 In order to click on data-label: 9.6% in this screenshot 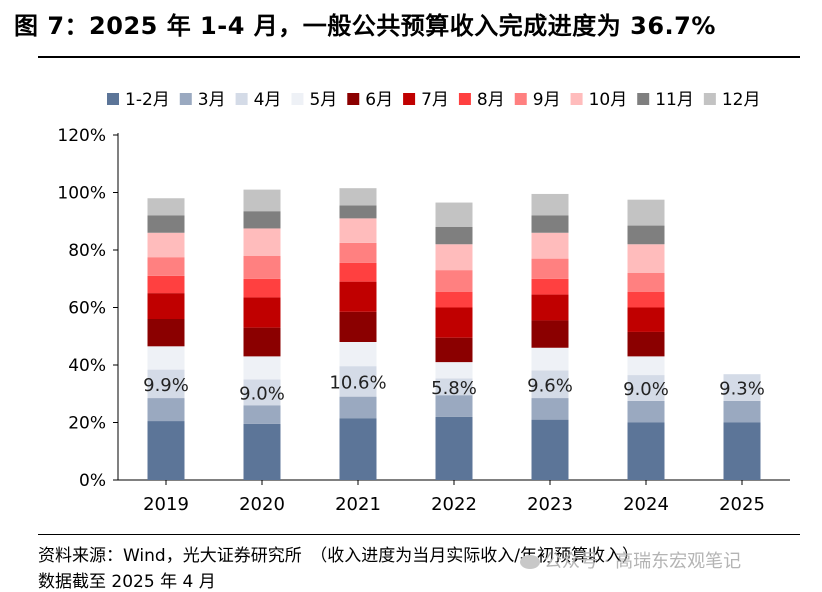, I will do `click(550, 385)`.